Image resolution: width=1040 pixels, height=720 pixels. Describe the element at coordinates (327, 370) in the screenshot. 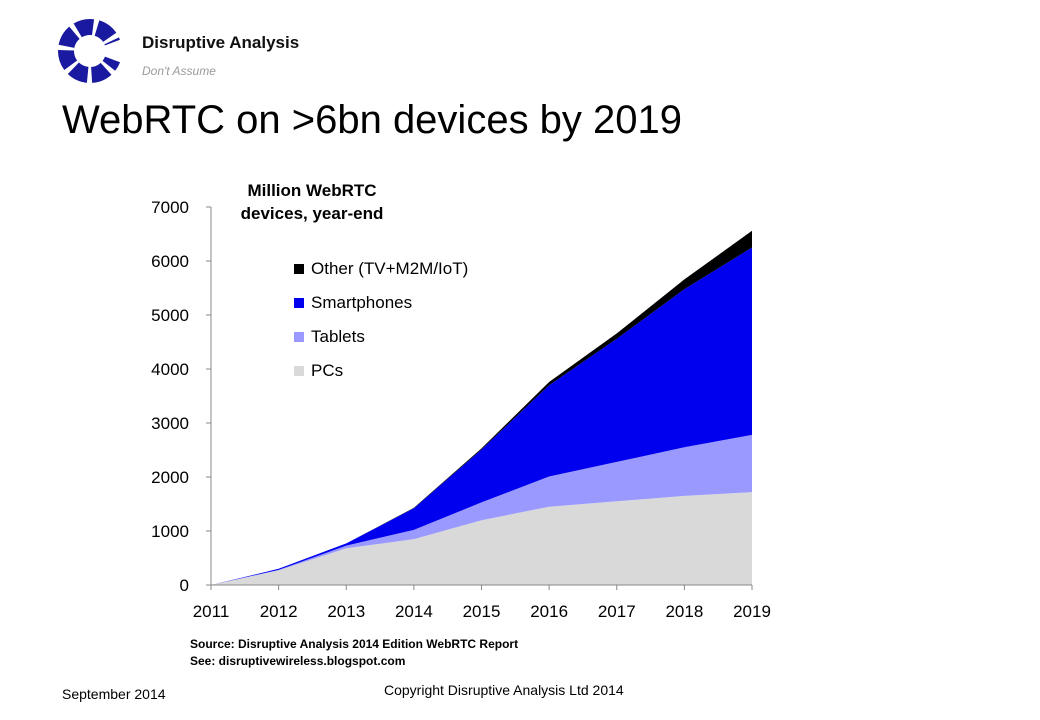

I see `legend-label-pcs: PCs` at that location.